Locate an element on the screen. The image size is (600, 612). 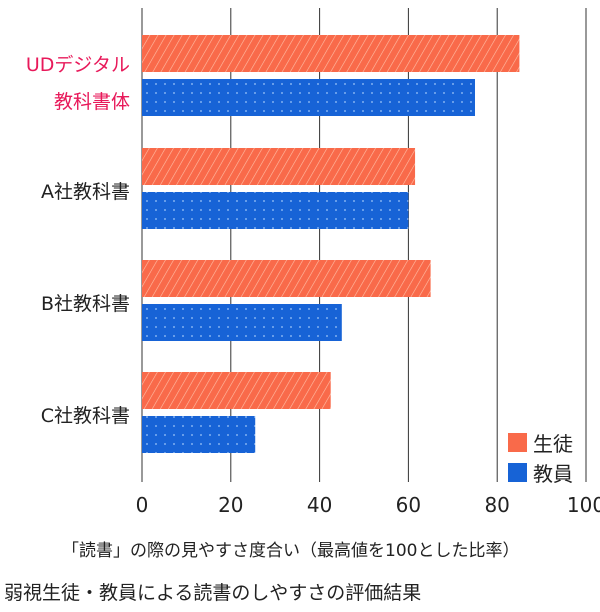
legend-item-teachers: 教員 is located at coordinates (540, 472).